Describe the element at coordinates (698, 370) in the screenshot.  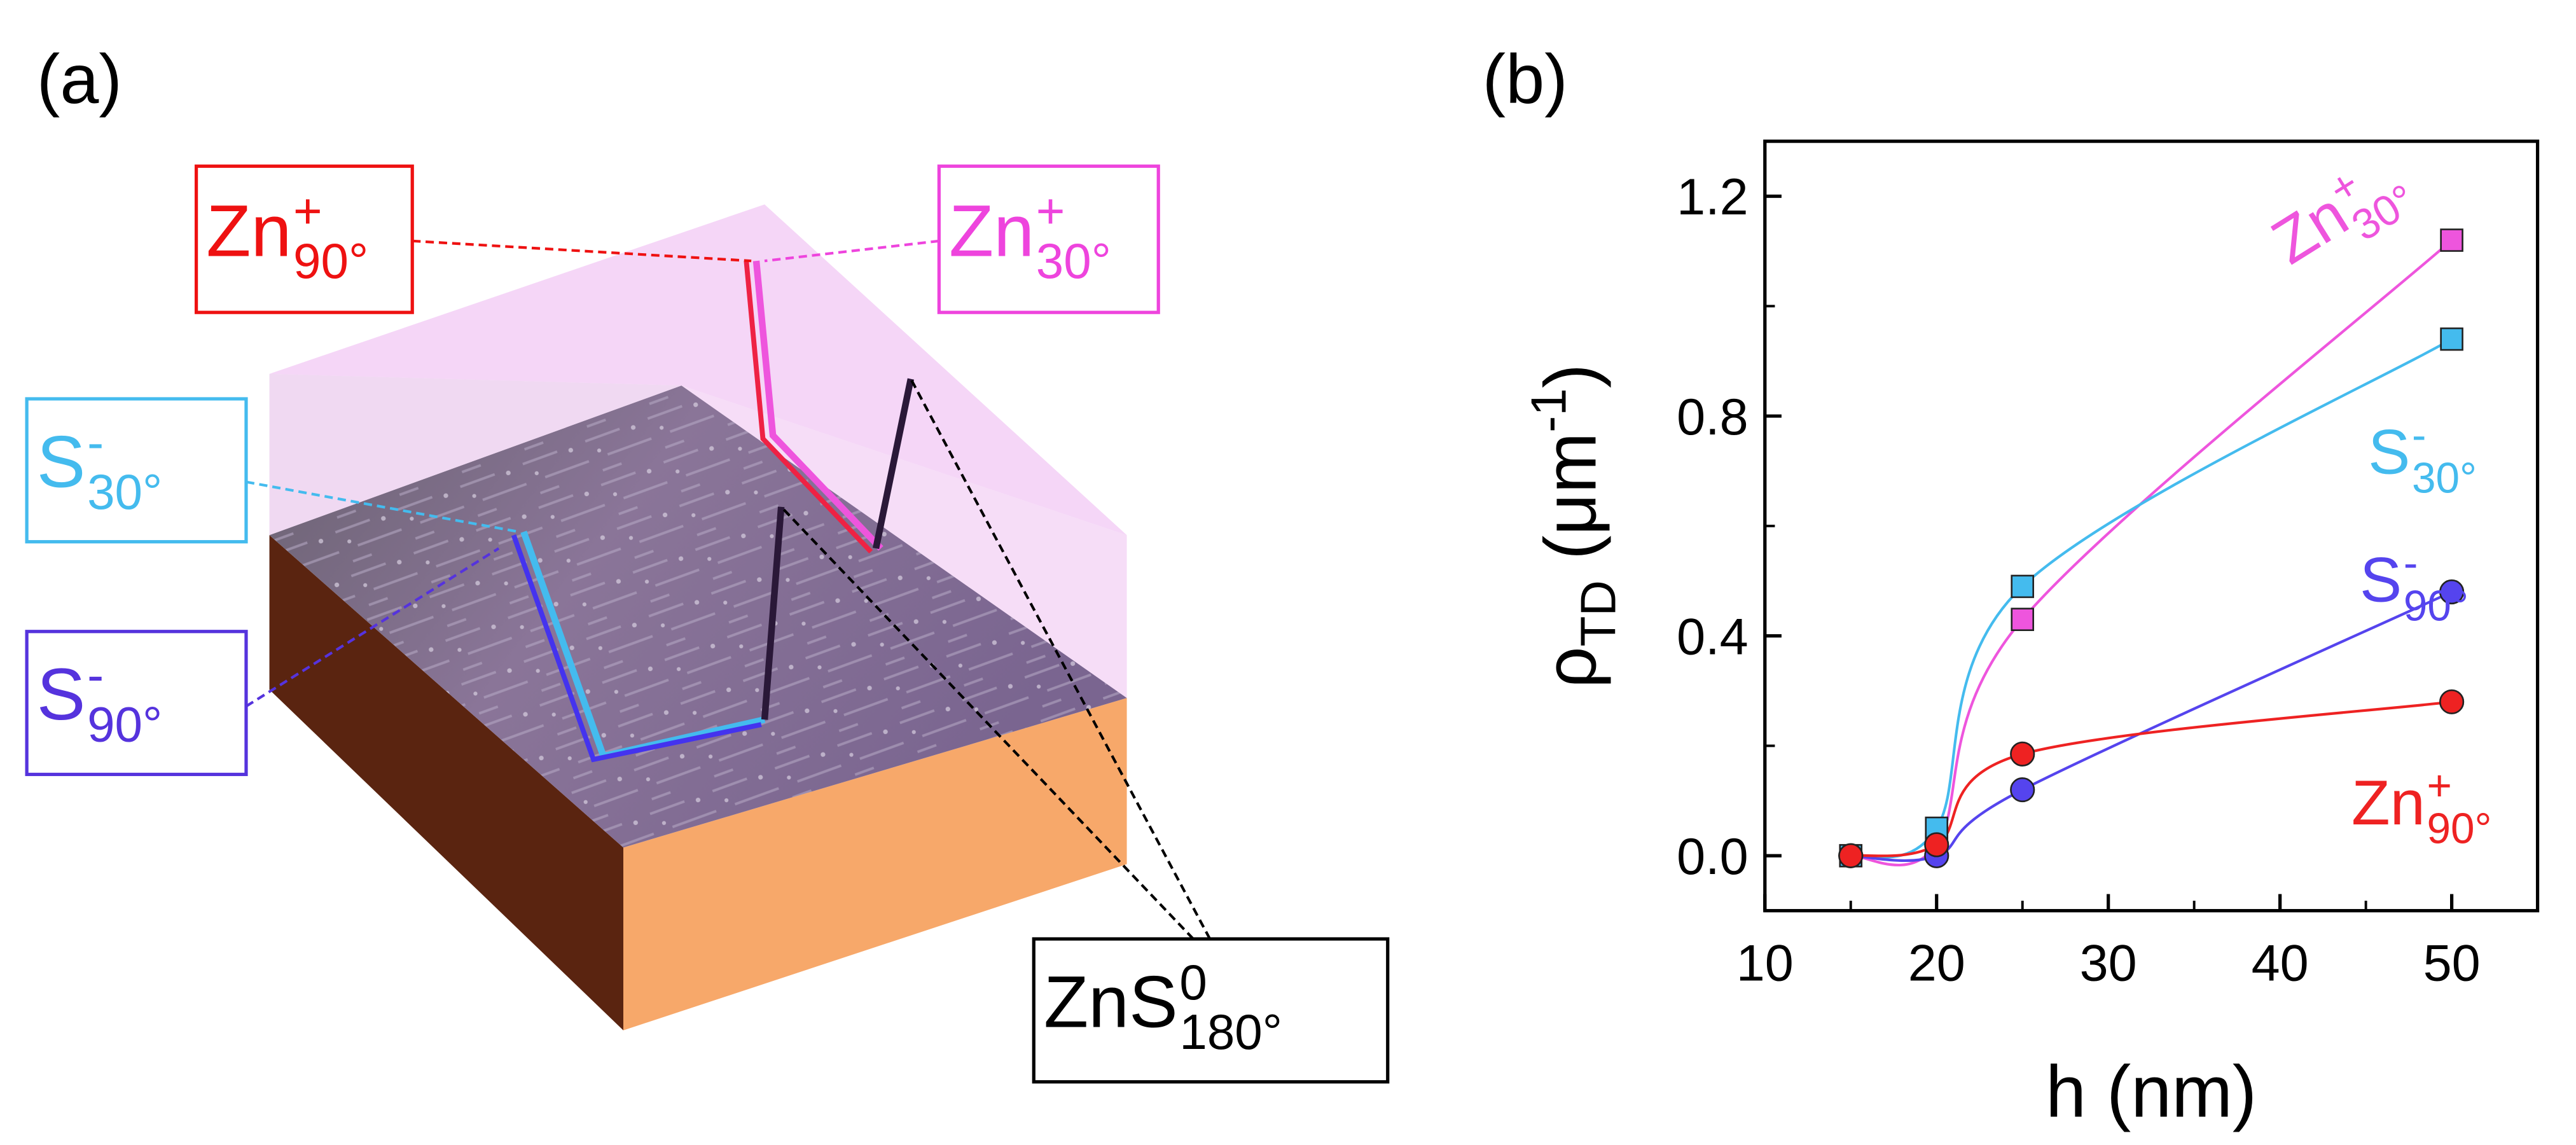
I see `film-top-face` at that location.